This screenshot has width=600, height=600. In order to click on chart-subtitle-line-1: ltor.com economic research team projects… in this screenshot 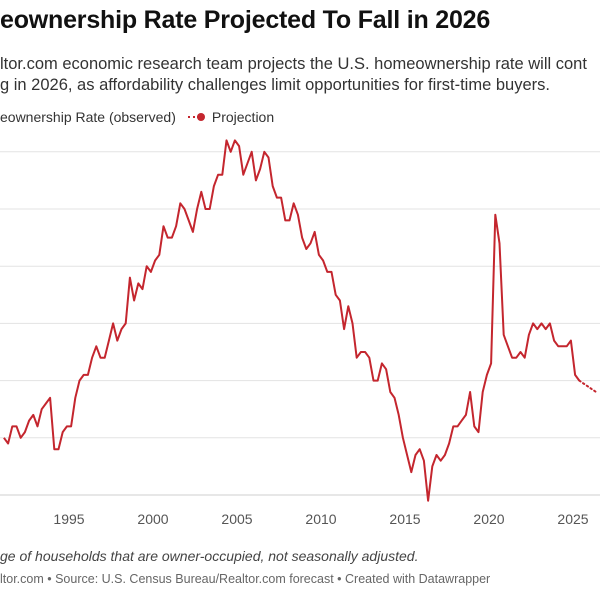, I will do `click(293, 64)`.